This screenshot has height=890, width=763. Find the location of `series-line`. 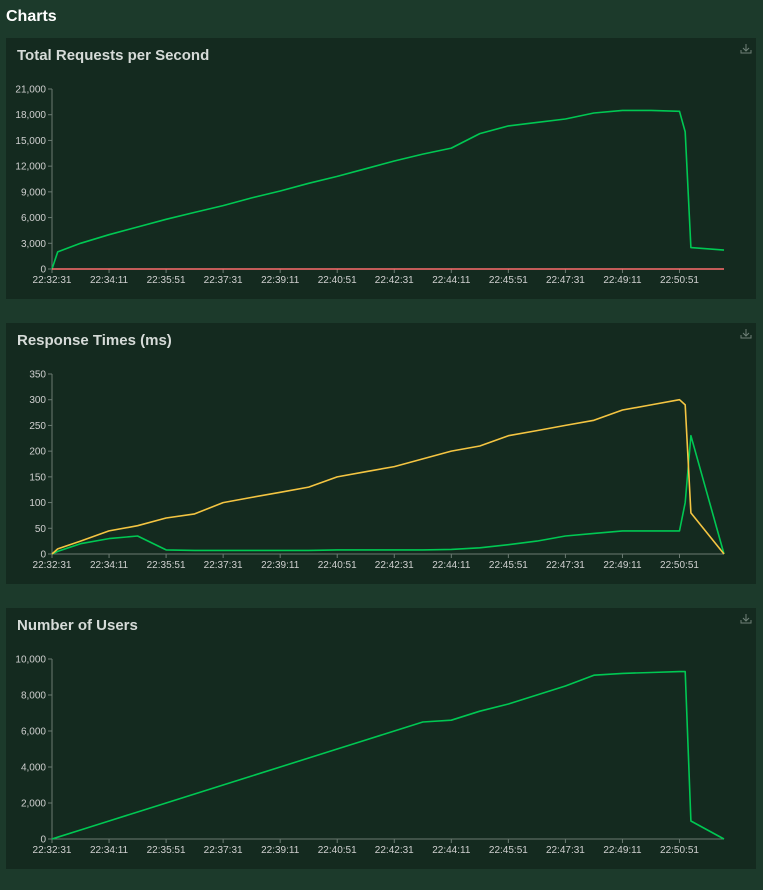

series-line is located at coordinates (388, 494).